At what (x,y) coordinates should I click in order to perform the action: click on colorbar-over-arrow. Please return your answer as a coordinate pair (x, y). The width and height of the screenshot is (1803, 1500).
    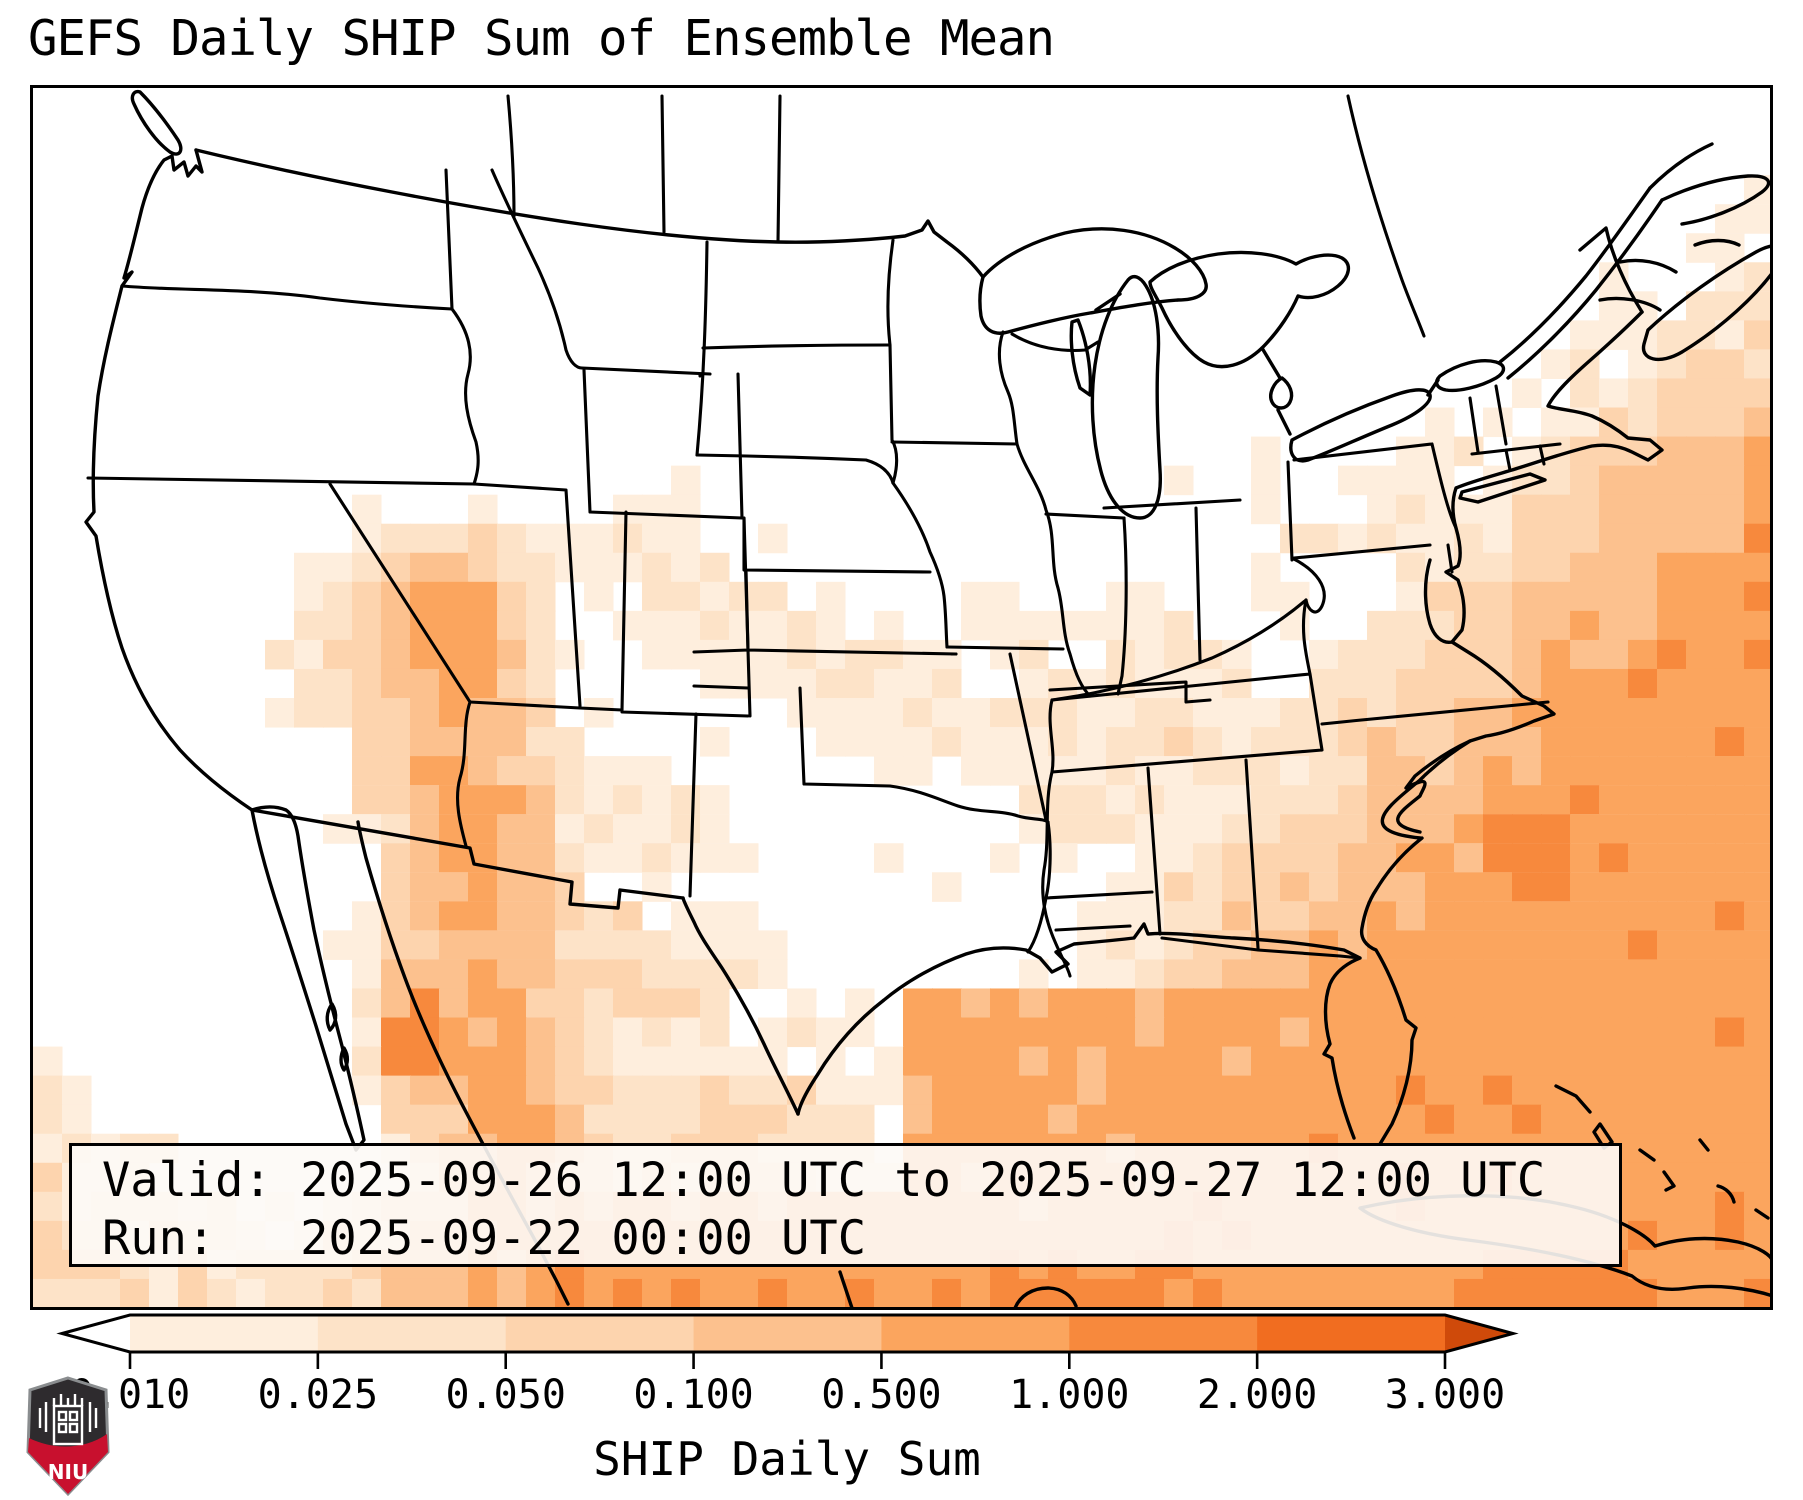
    Looking at the image, I should click on (1479, 1333).